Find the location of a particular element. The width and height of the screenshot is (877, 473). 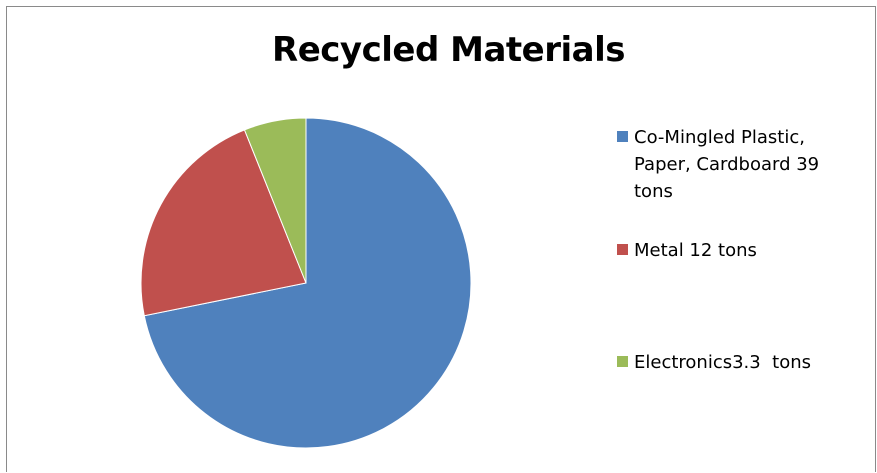

legend-item-electronics: Electronics3.3 tons is located at coordinates (737, 362).